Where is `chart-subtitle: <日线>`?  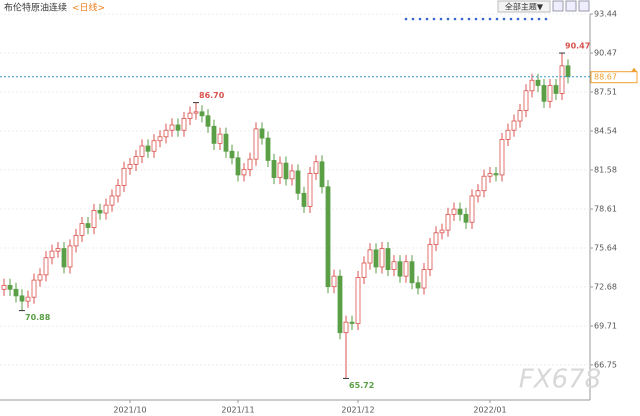 chart-subtitle: <日线> is located at coordinates (88, 8).